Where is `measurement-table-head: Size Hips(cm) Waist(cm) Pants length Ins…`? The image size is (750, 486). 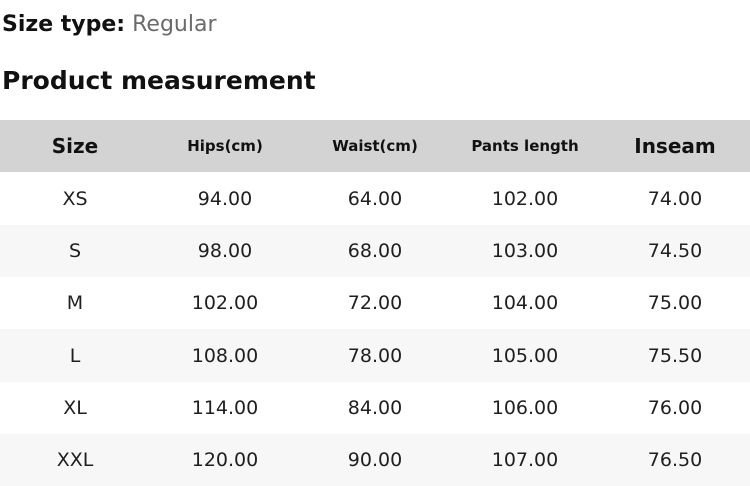 measurement-table-head: Size Hips(cm) Waist(cm) Pants length Ins… is located at coordinates (375, 146).